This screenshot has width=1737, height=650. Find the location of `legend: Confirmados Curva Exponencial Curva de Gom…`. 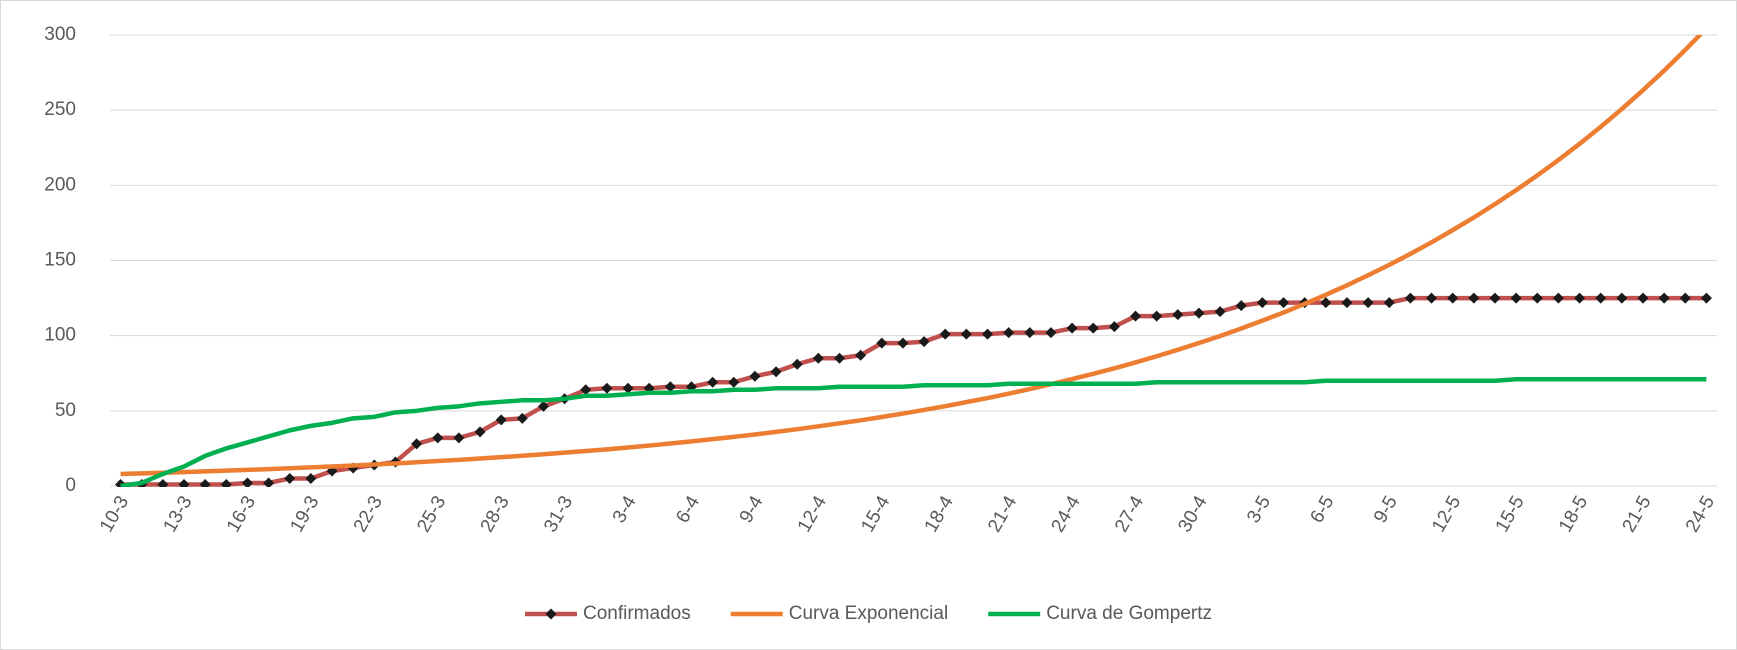

legend: Confirmados Curva Exponencial Curva de Gom… is located at coordinates (868, 613).